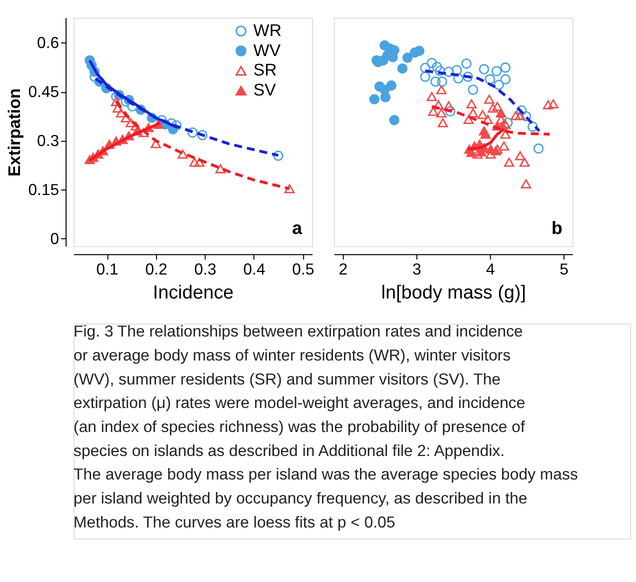 The width and height of the screenshot is (636, 582). What do you see at coordinates (343, 269) in the screenshot?
I see `x-tick-label: 2` at bounding box center [343, 269].